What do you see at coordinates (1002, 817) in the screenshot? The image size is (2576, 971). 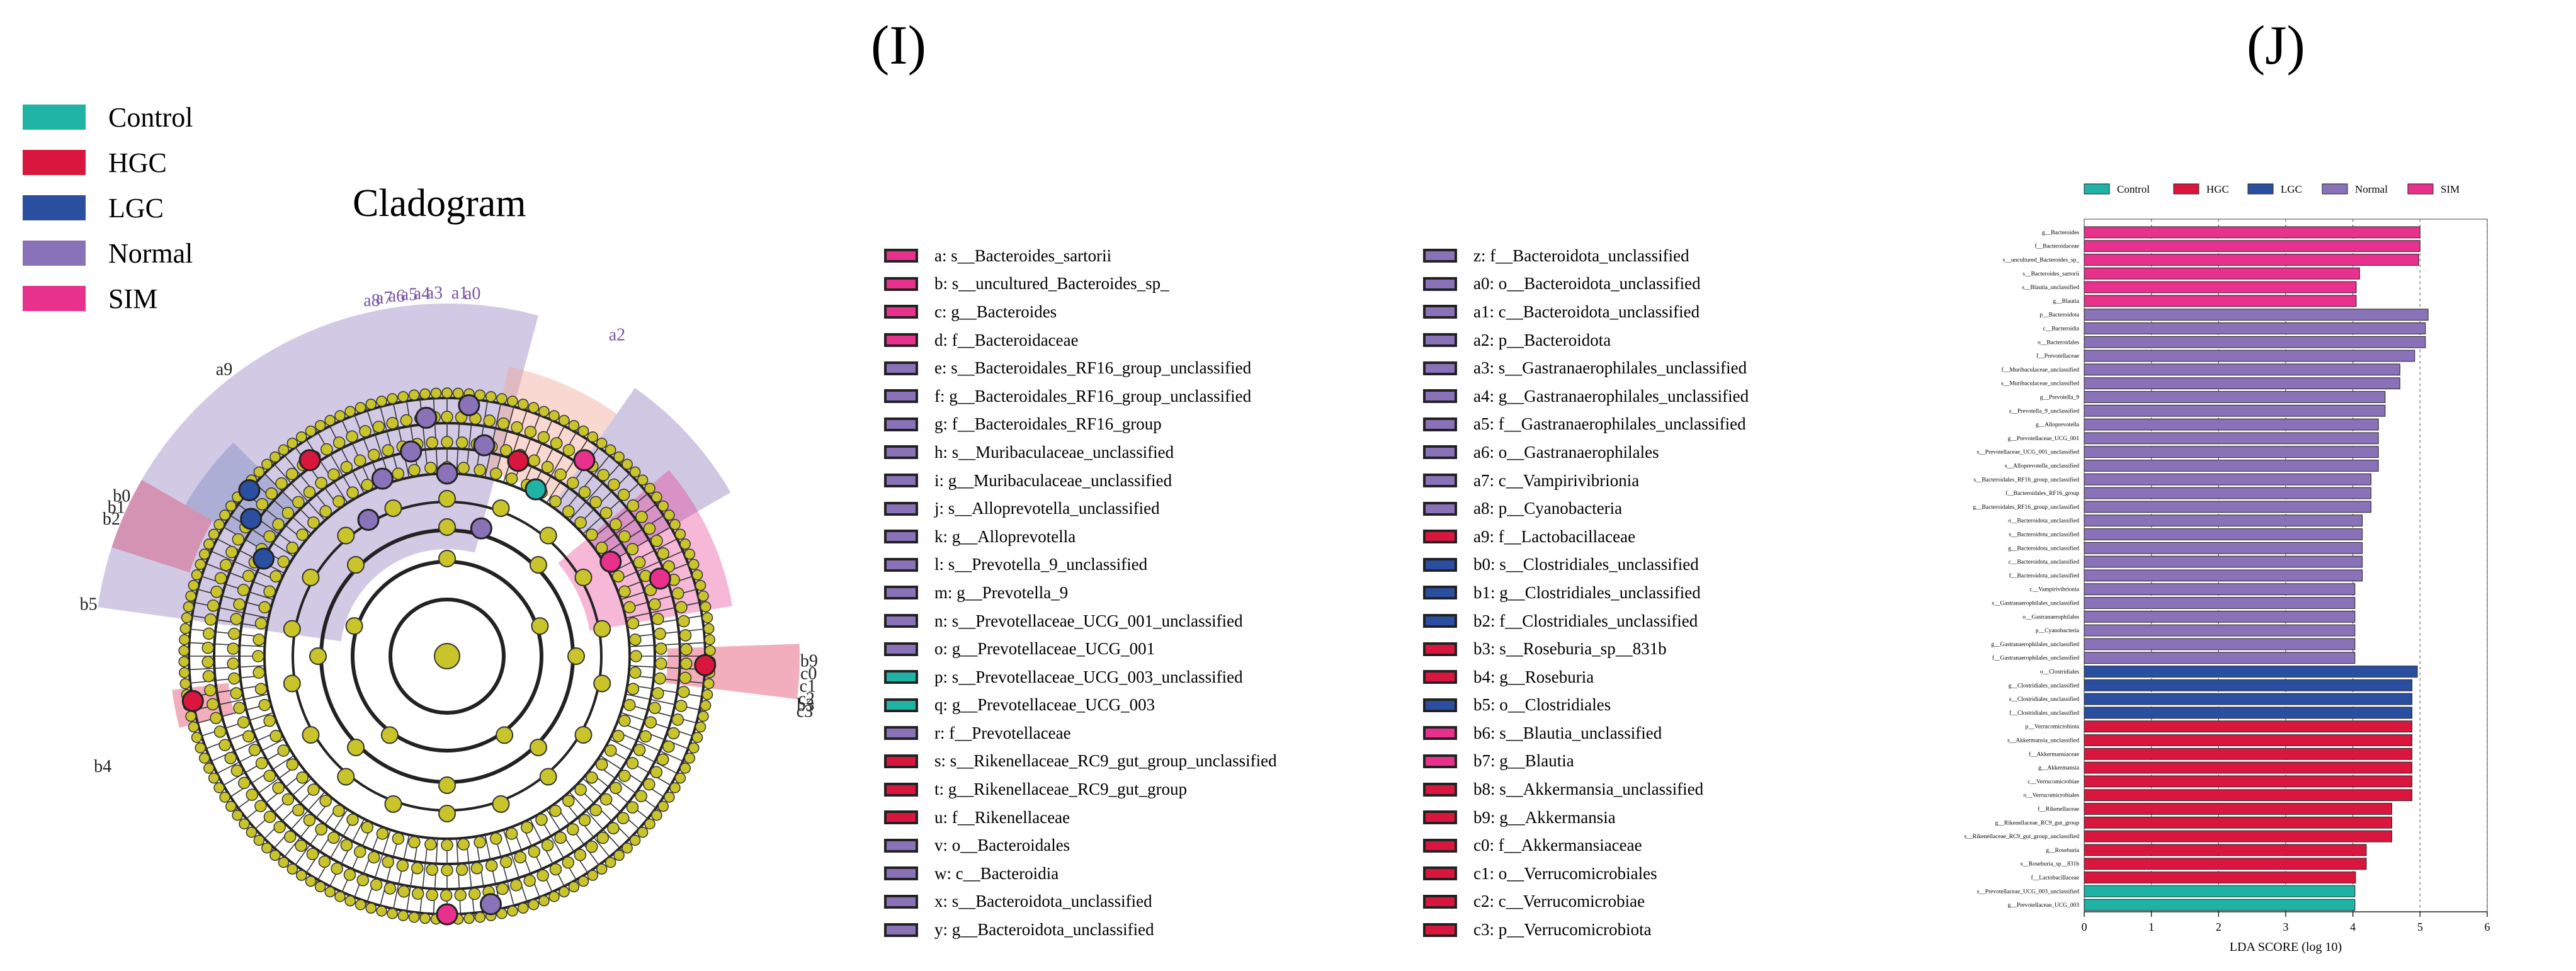 I see `taxon-key-label: u: f__Rikenellaceae` at bounding box center [1002, 817].